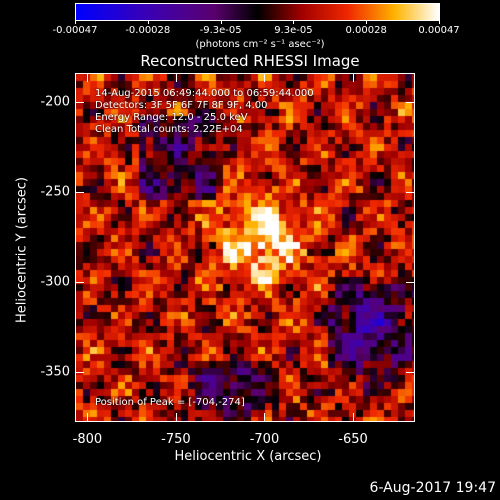  Describe the element at coordinates (257, 12) in the screenshot. I see `colorbar` at that location.